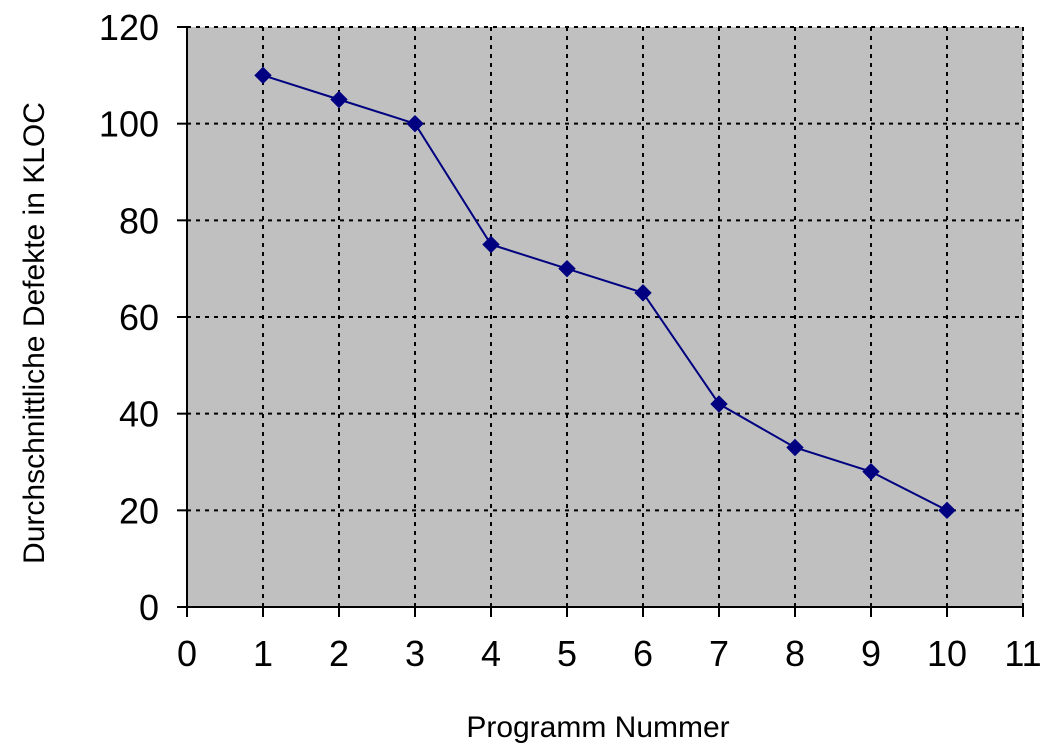 This screenshot has width=1045, height=751. Describe the element at coordinates (795, 653) in the screenshot. I see `x-tick-label: 8` at that location.